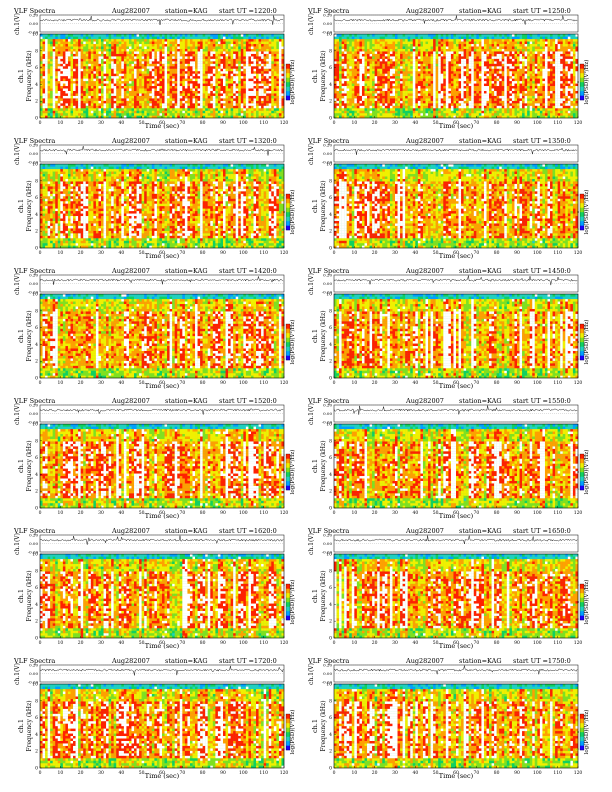  Describe the element at coordinates (36, 102) in the screenshot. I see `y-tick-label: 2` at that location.